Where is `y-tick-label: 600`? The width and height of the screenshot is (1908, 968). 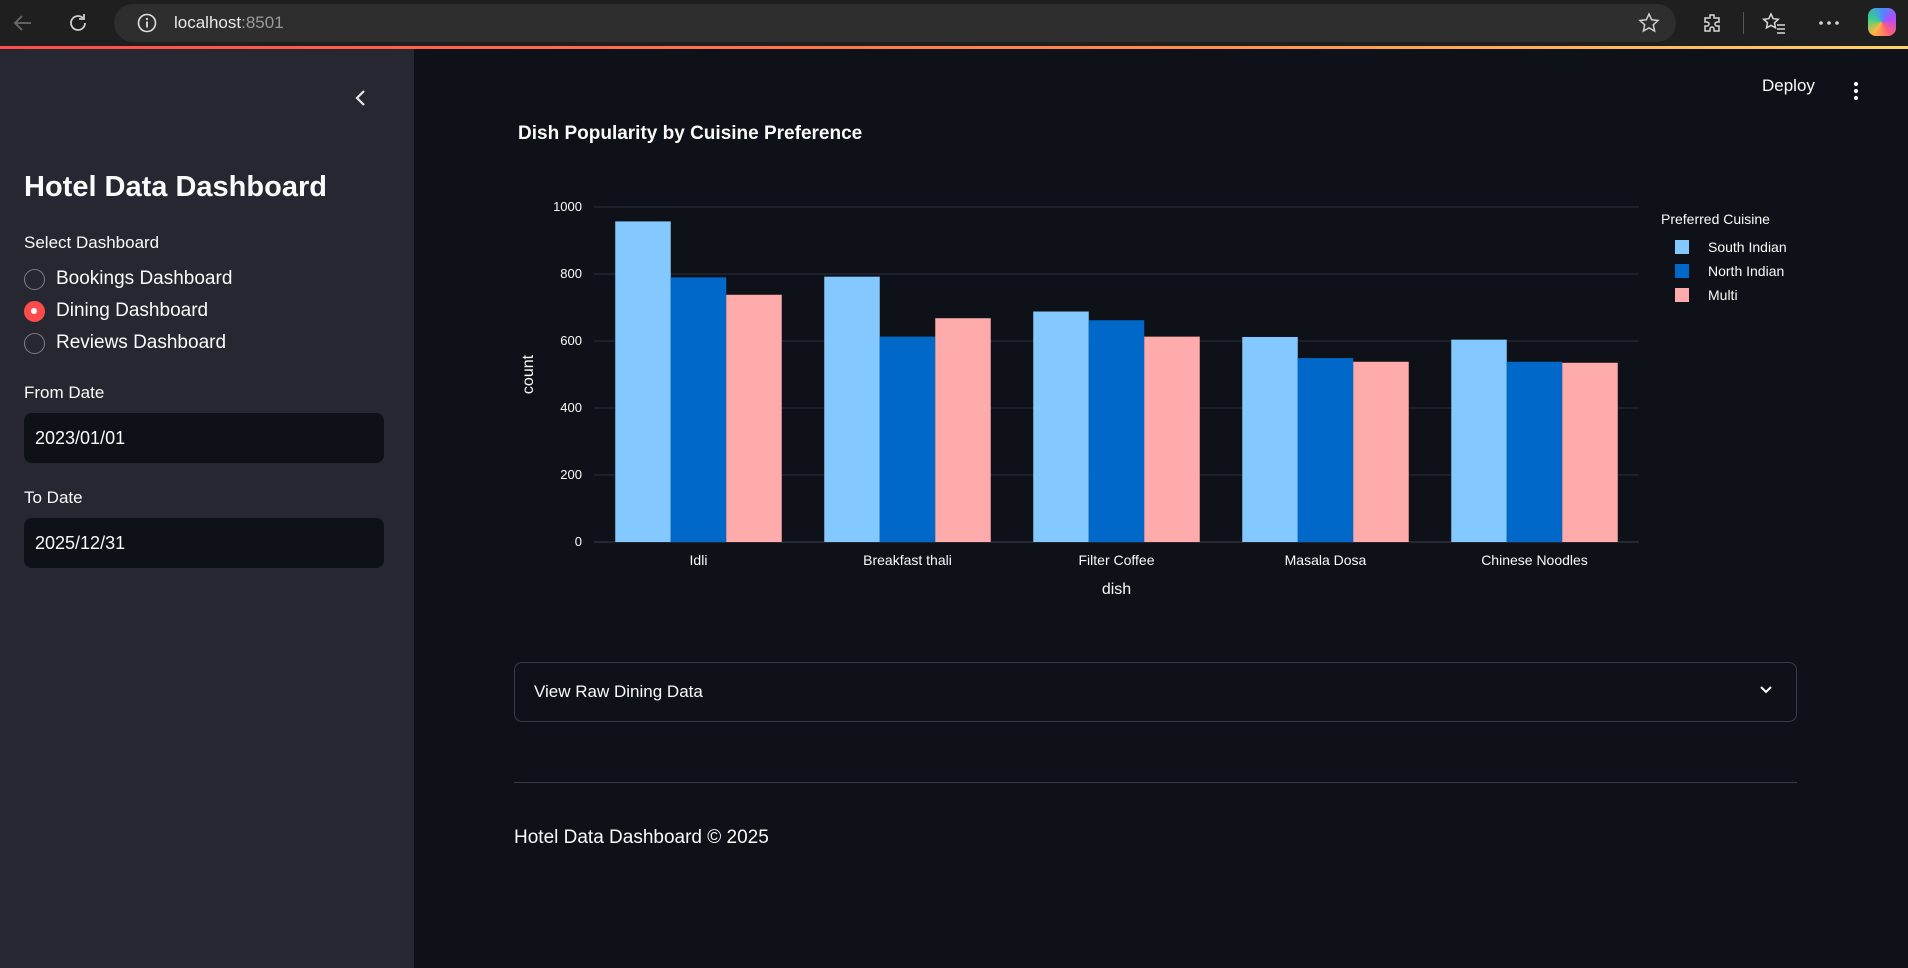
y-tick-label: 600 is located at coordinates (571, 340).